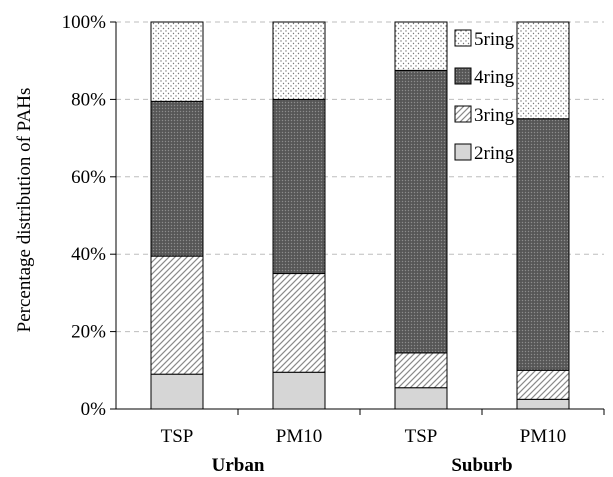 This screenshot has width=613, height=477. What do you see at coordinates (88, 177) in the screenshot?
I see `y-tick-label: 60%` at bounding box center [88, 177].